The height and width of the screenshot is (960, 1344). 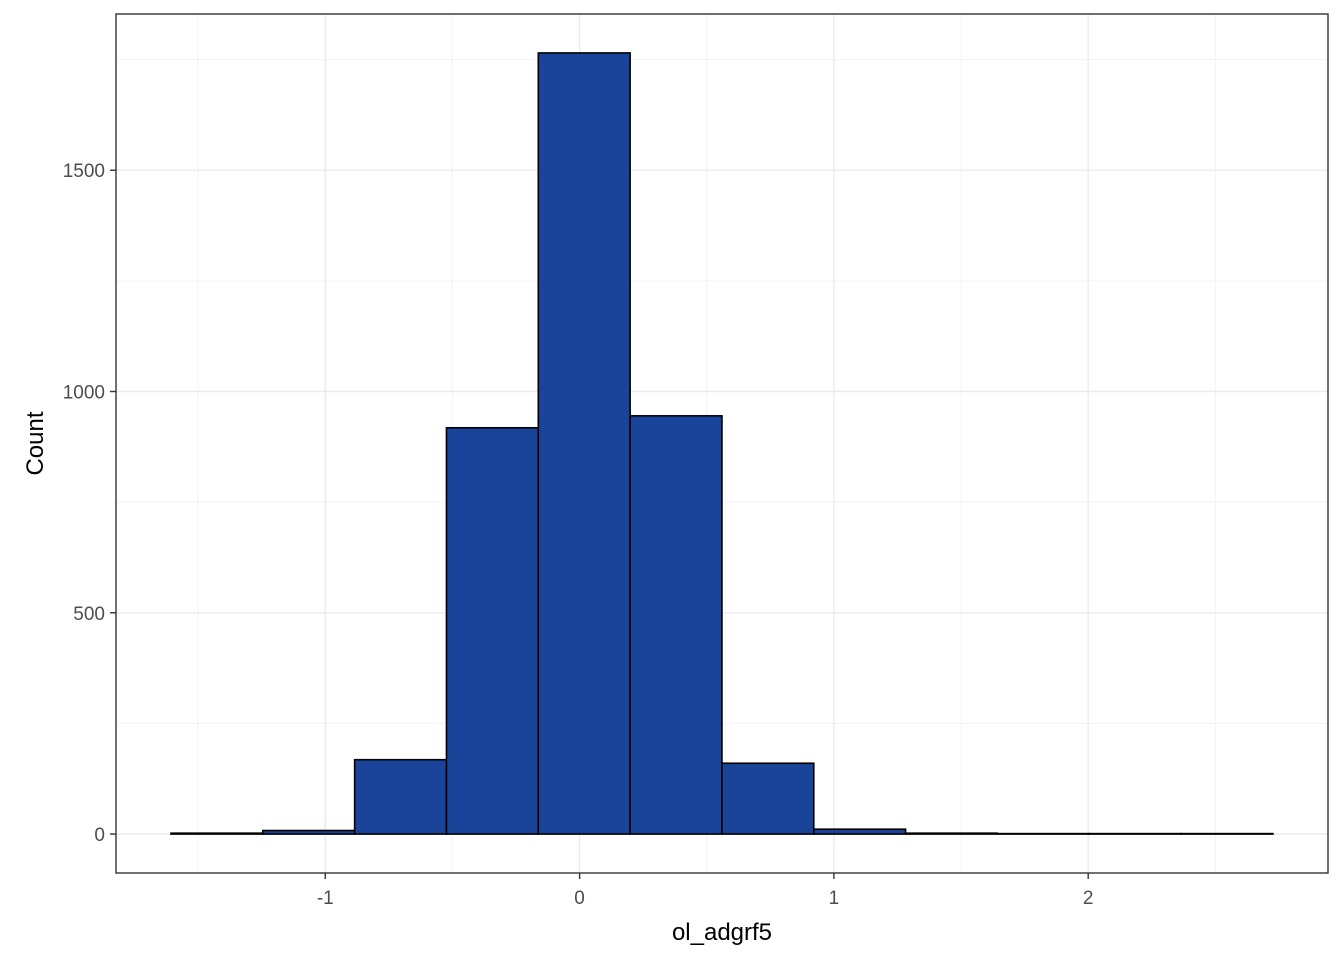 I want to click on y-tick-label: 500, so click(x=89, y=614).